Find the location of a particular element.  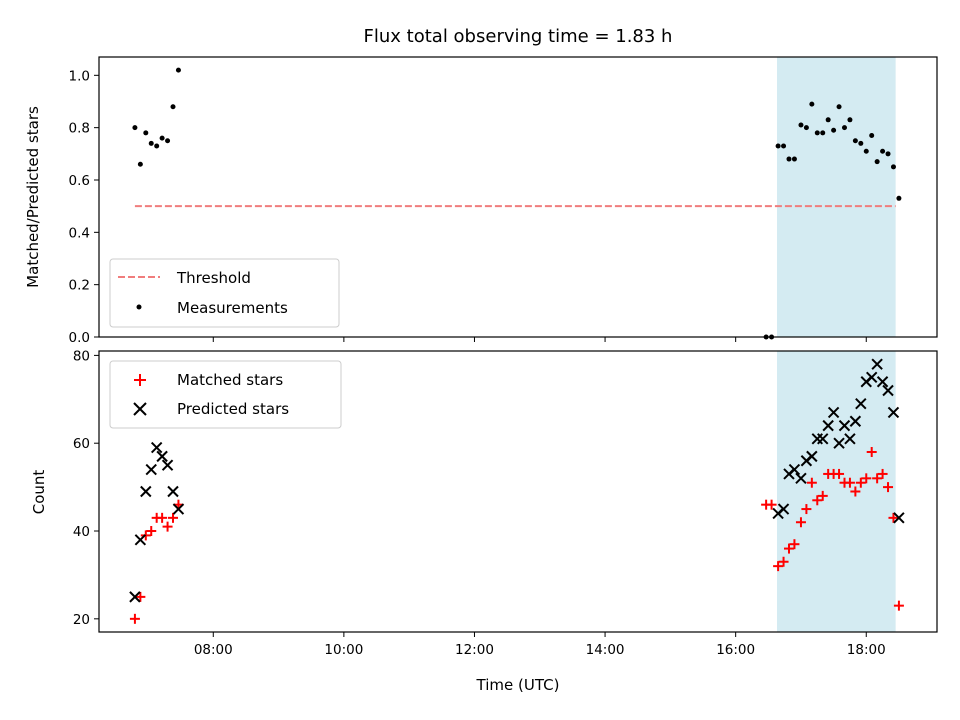

legend-matched-swatch is located at coordinates (140, 380).